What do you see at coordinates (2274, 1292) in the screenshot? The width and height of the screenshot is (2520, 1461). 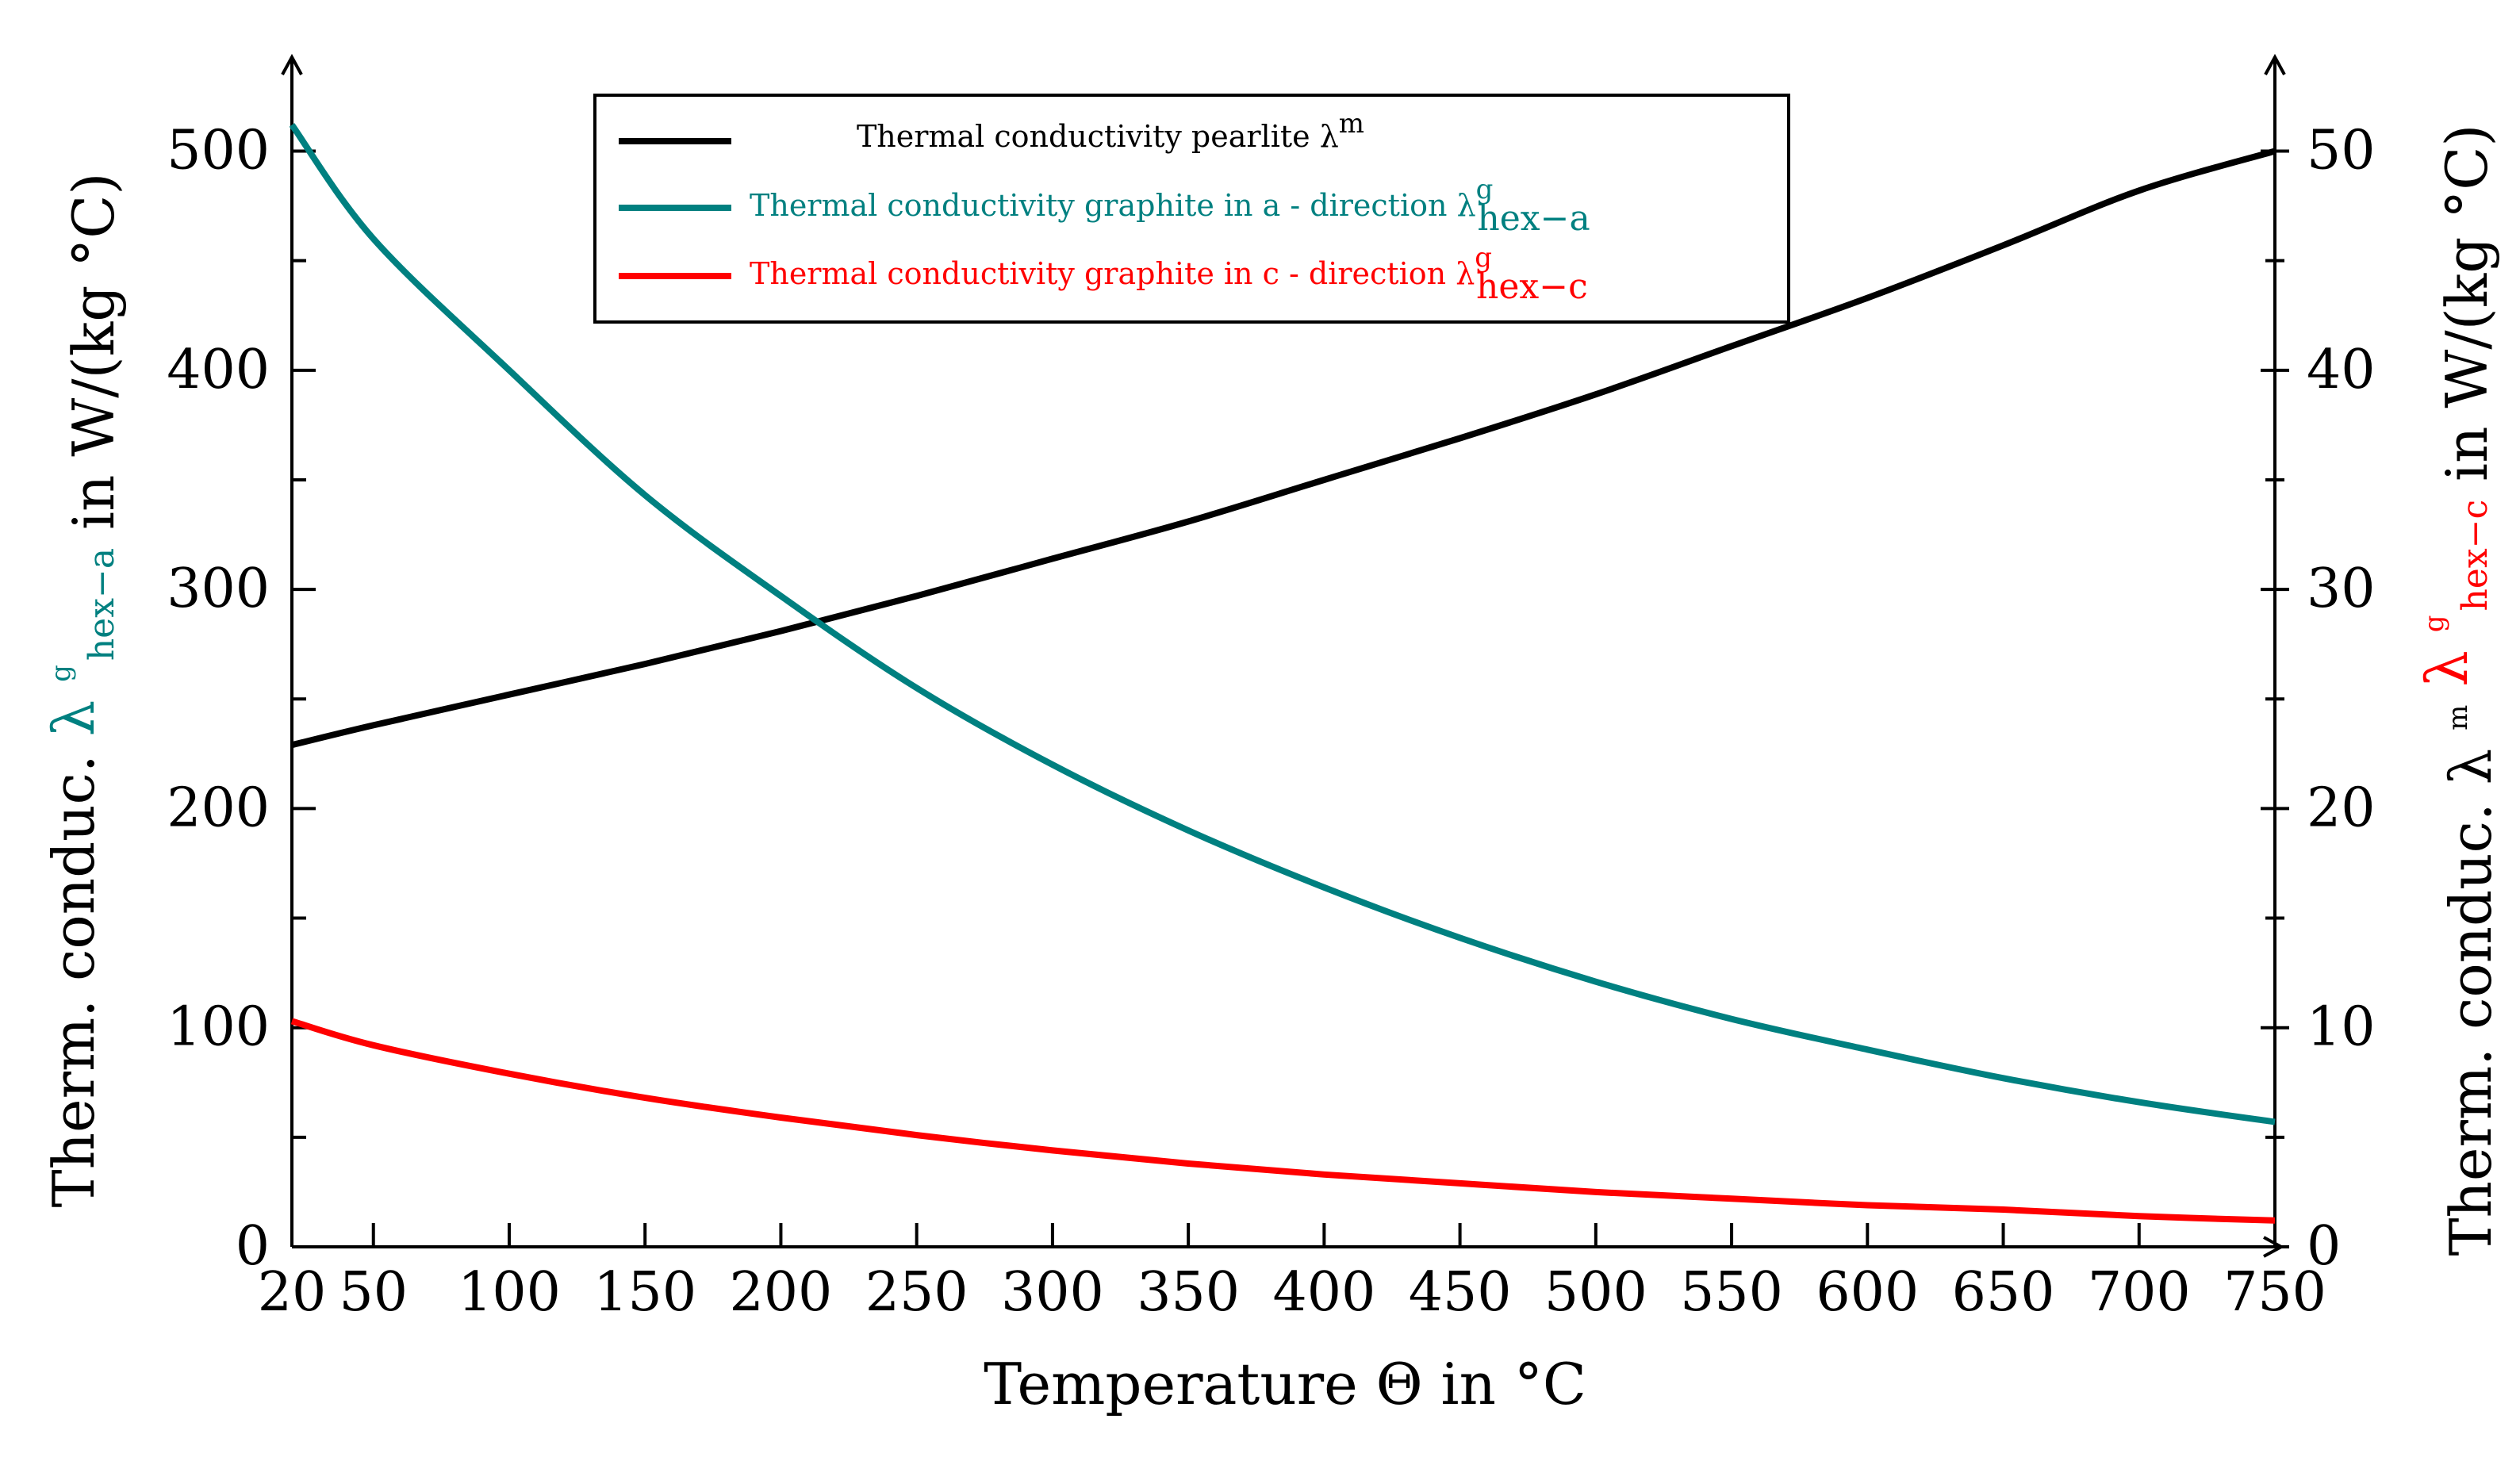 I see `x-tick-label: 750` at bounding box center [2274, 1292].